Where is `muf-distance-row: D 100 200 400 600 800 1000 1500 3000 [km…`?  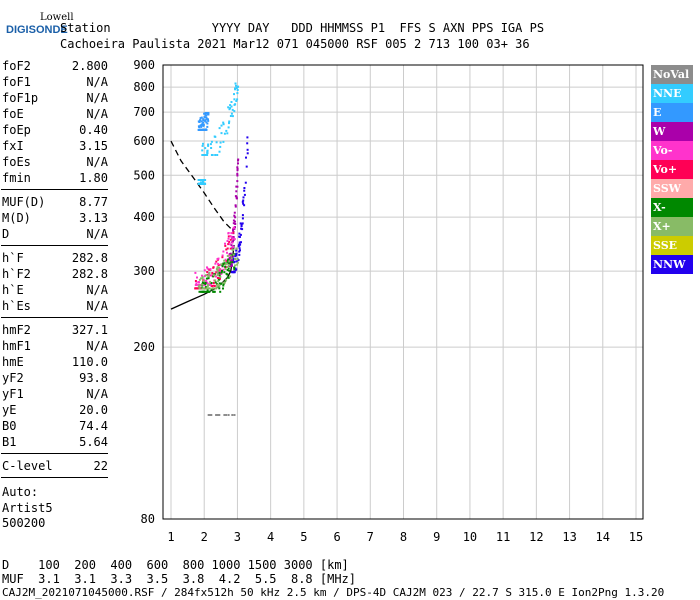
muf-distance-row: D 100 200 400 600 800 1000 1500 3000 [km… is located at coordinates (175, 565).